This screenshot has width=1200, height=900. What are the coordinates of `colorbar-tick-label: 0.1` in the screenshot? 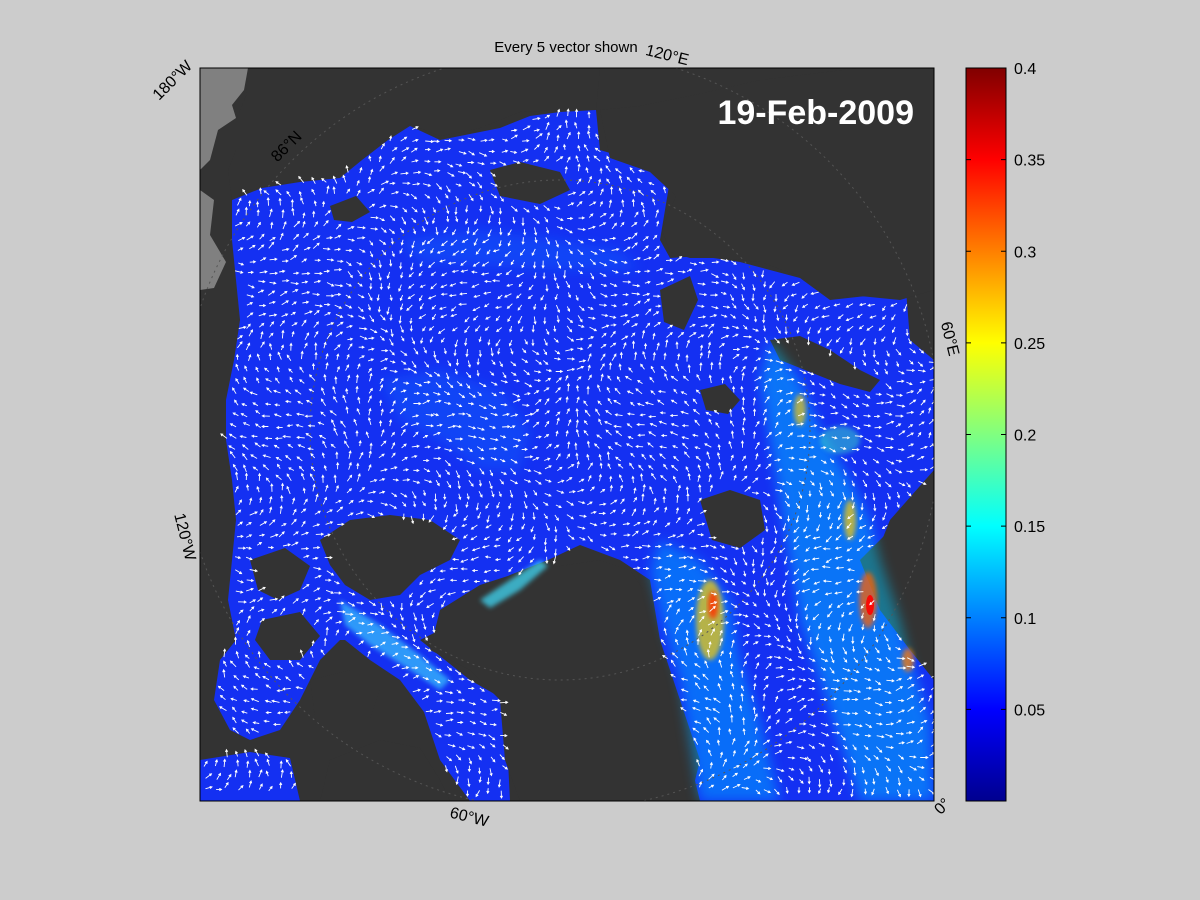 It's located at (1025, 619).